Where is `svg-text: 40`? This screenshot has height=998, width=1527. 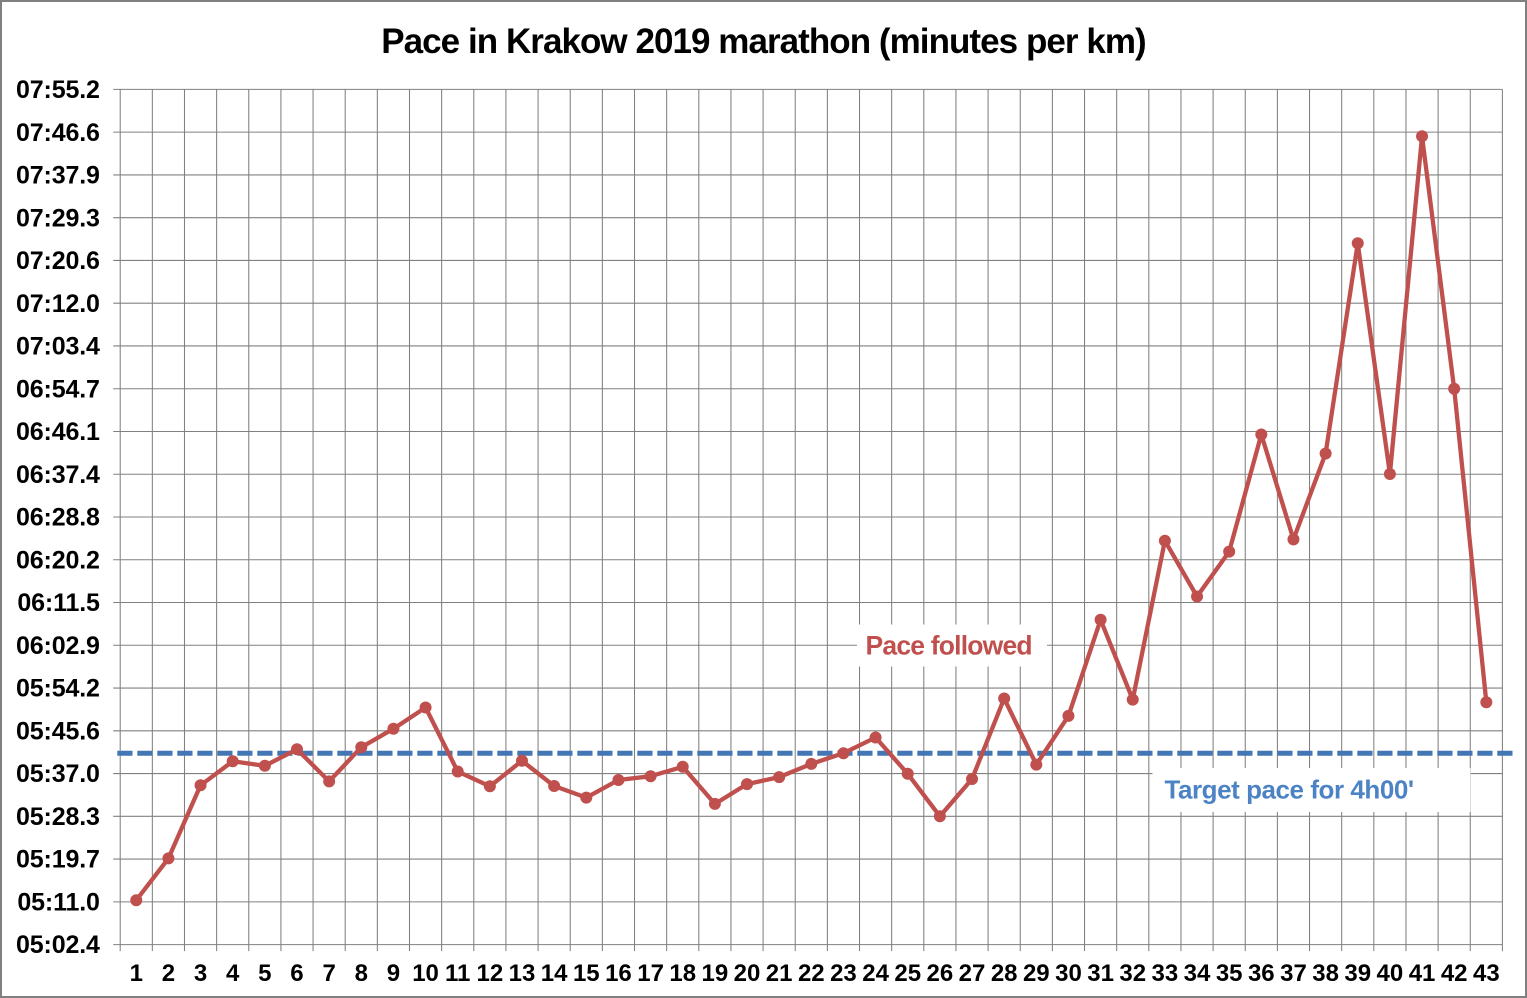 svg-text: 40 is located at coordinates (1390, 973).